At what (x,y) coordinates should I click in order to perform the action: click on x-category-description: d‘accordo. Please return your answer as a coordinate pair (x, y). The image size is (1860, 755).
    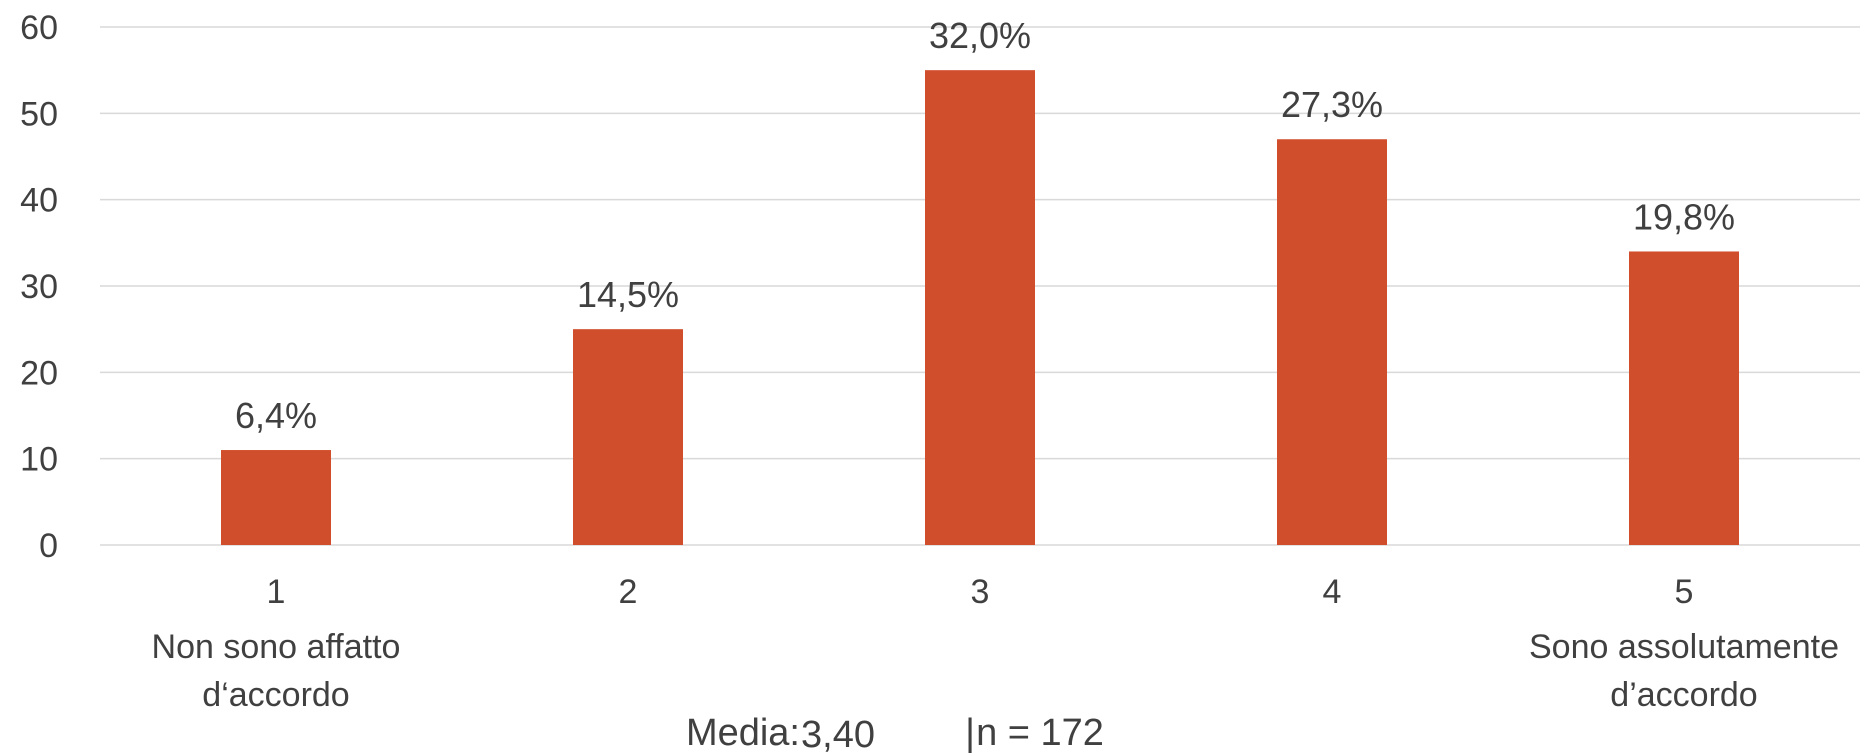
    Looking at the image, I should click on (275, 695).